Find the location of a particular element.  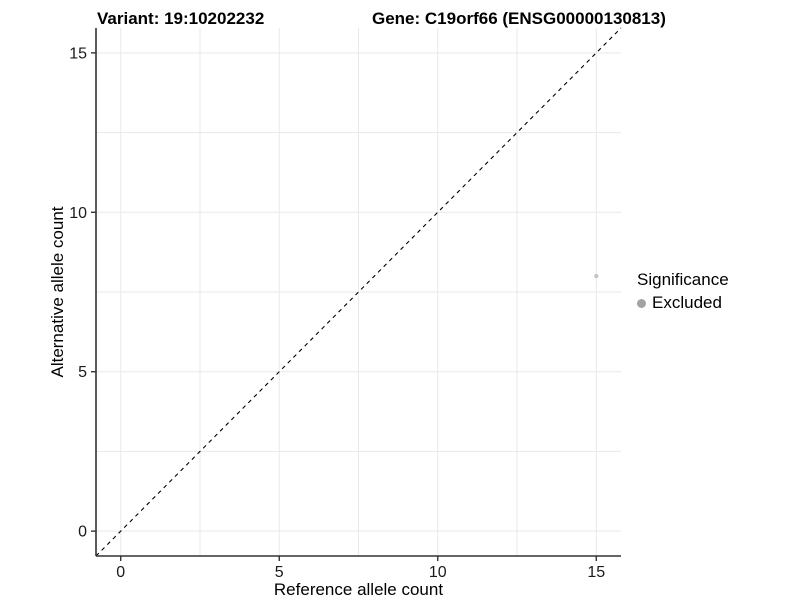

legend-item-label: Excluded is located at coordinates (687, 302).